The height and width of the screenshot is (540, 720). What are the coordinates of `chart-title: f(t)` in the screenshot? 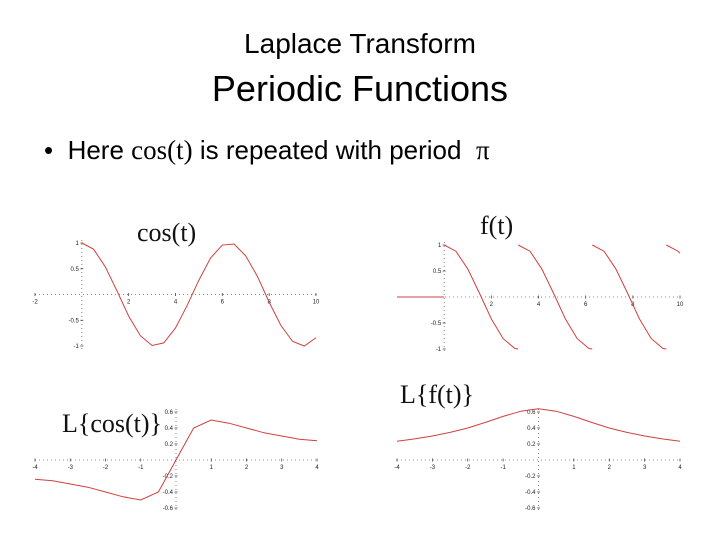 It's located at (496, 225).